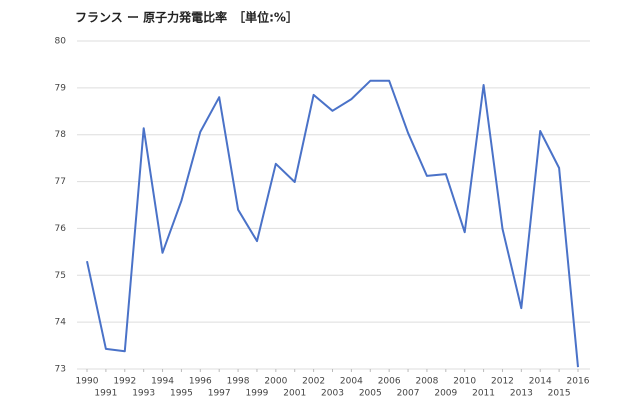  I want to click on x-tick-label: 2016, so click(578, 382).